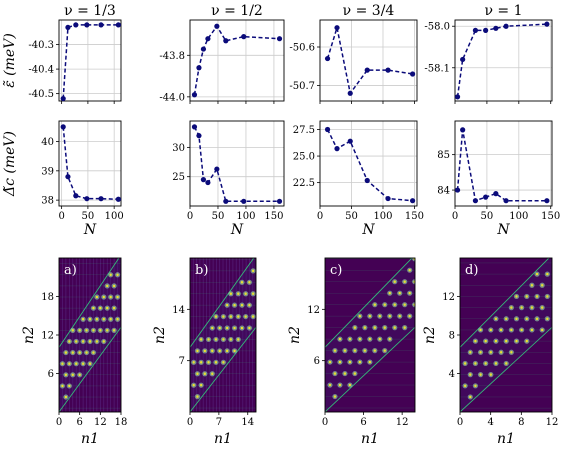 The width and height of the screenshot is (565, 451). I want to click on y-tick-label: 40, so click(47, 142).